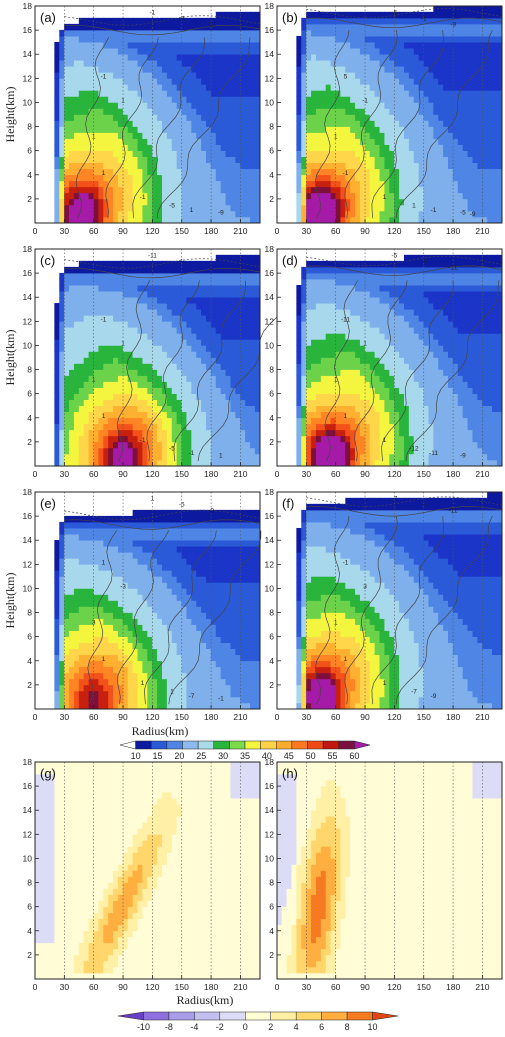  Describe the element at coordinates (147, 114) in the screenshot. I see `plot-frame` at that location.